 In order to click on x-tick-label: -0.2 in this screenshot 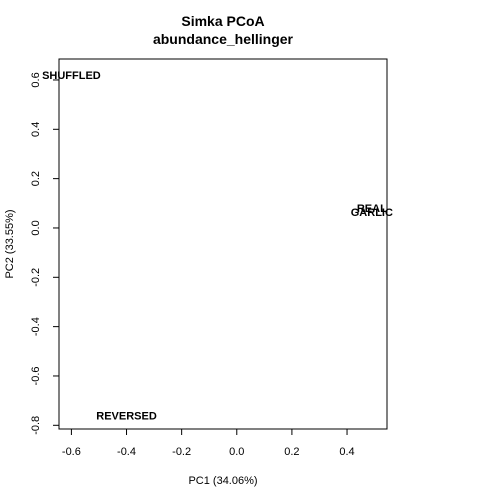, I will do `click(181, 452)`.